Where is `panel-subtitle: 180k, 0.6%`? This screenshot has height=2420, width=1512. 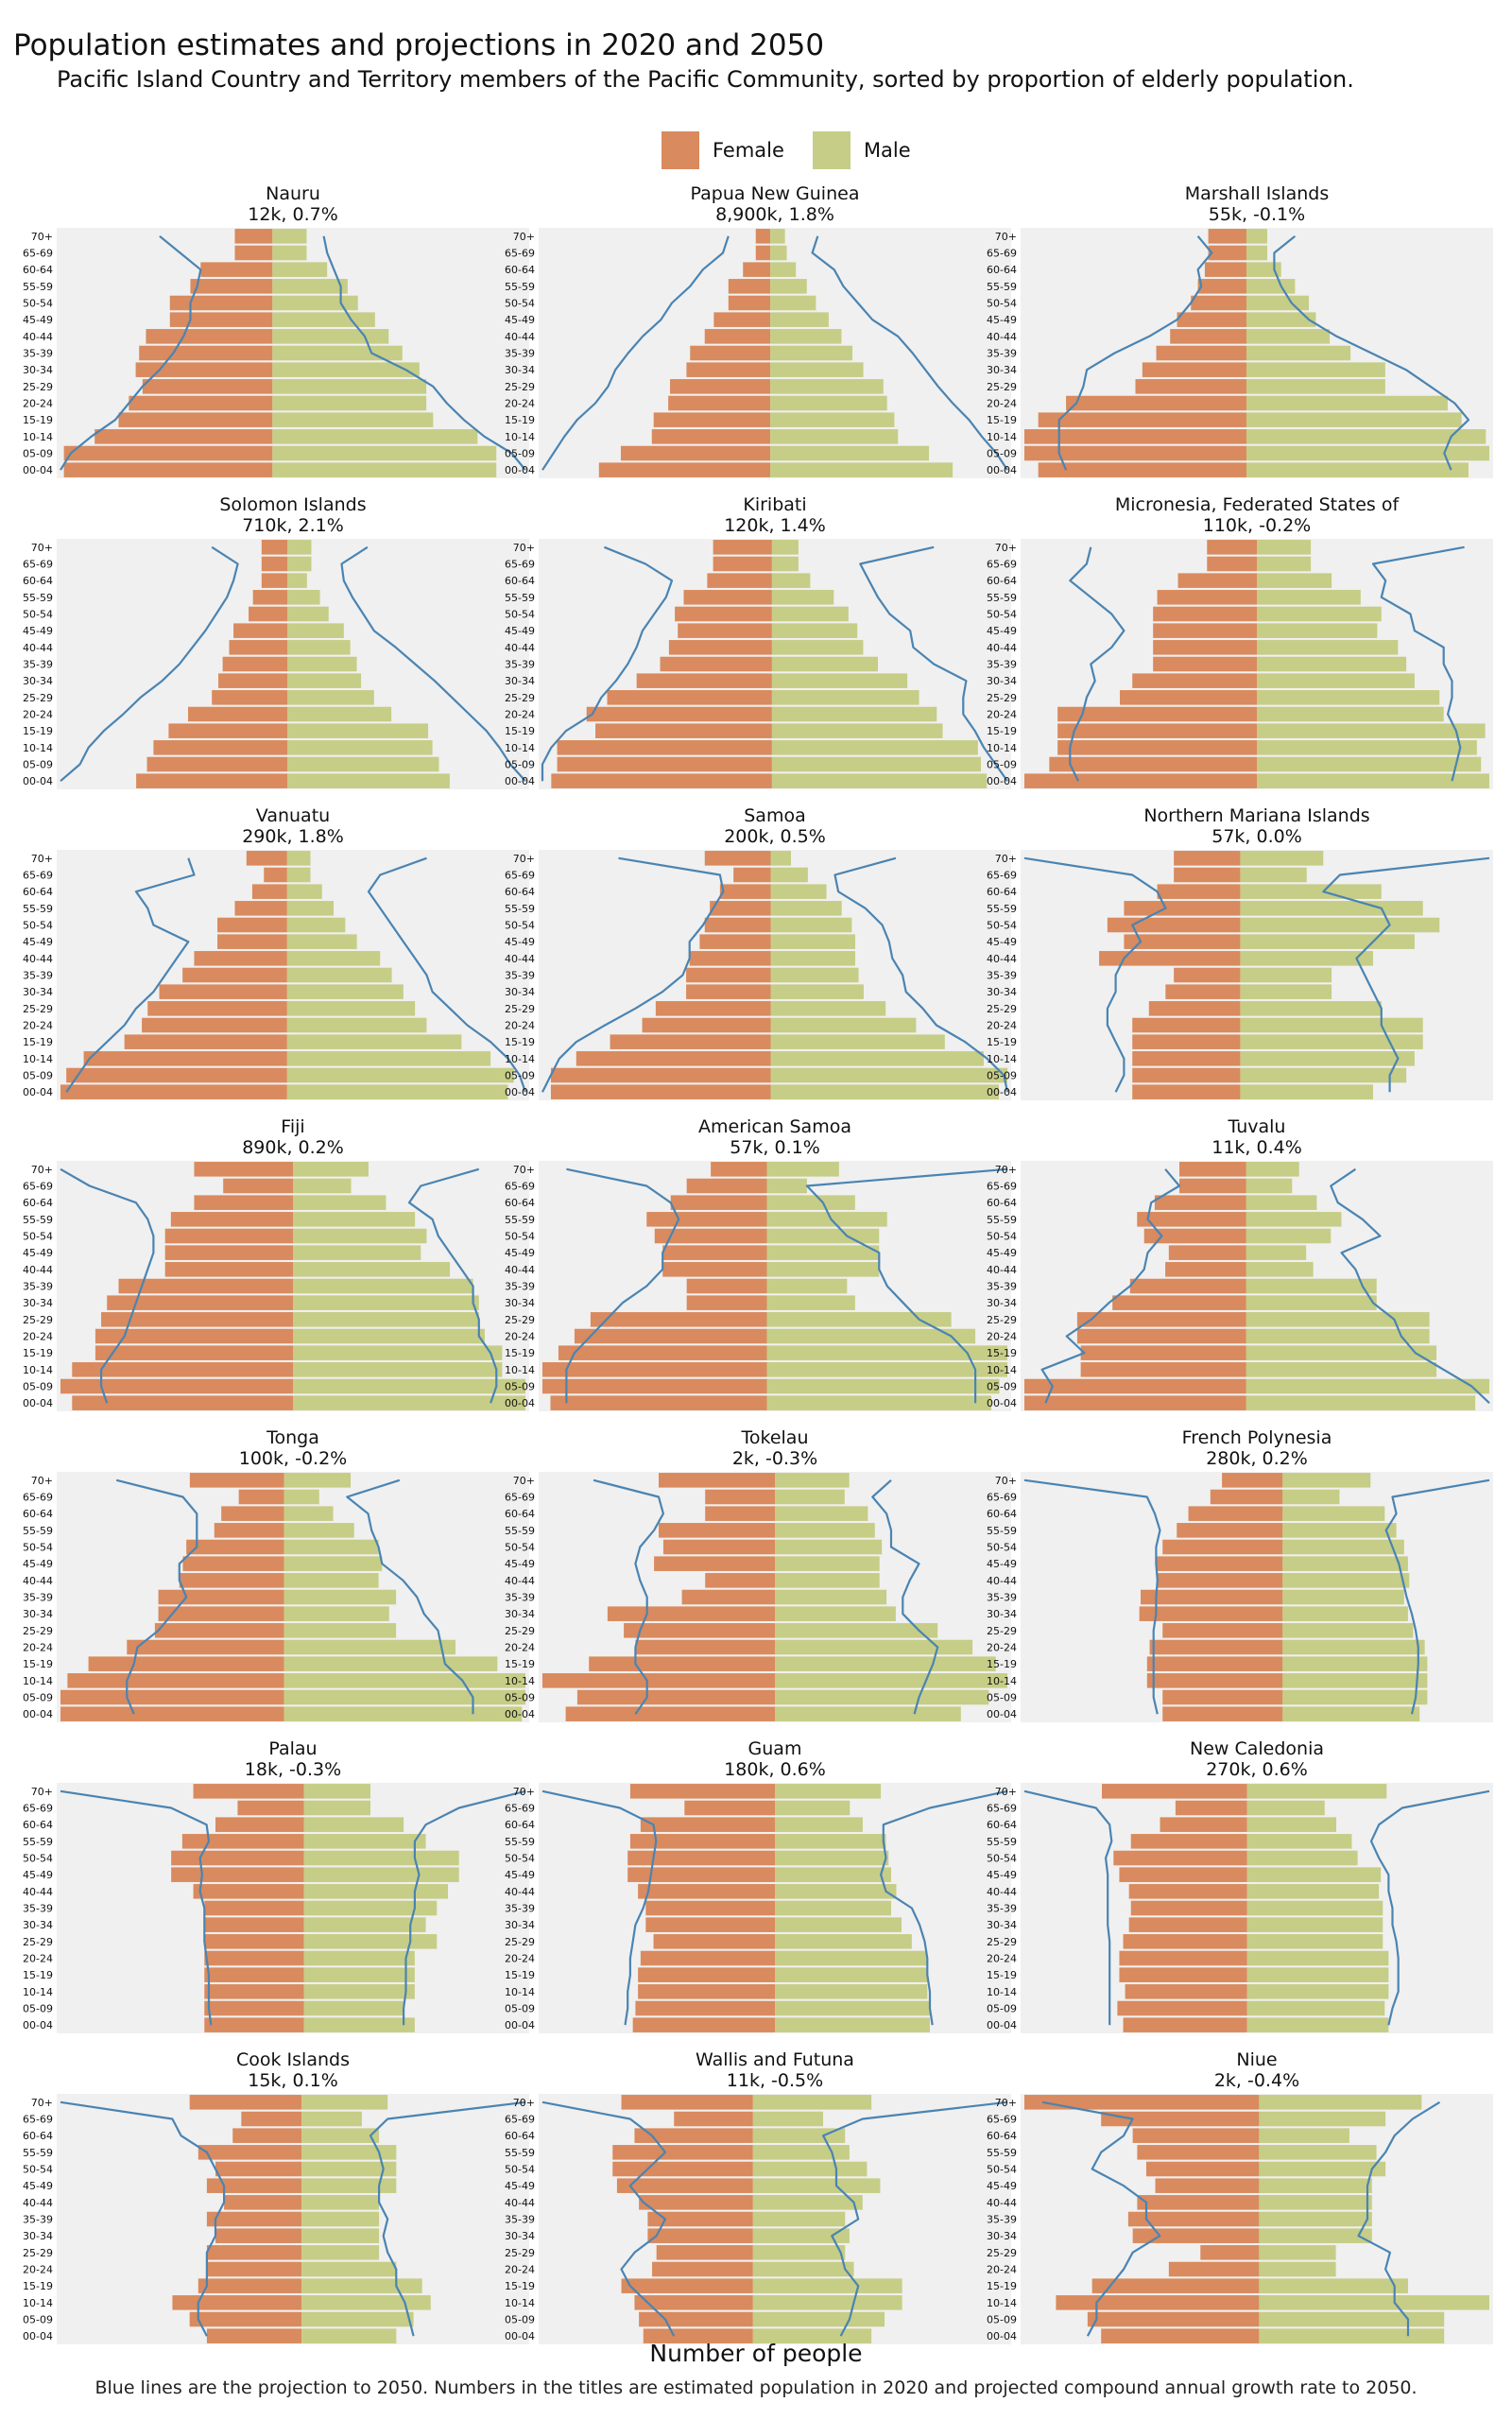
panel-subtitle: 180k, 0.6% is located at coordinates (775, 1769).